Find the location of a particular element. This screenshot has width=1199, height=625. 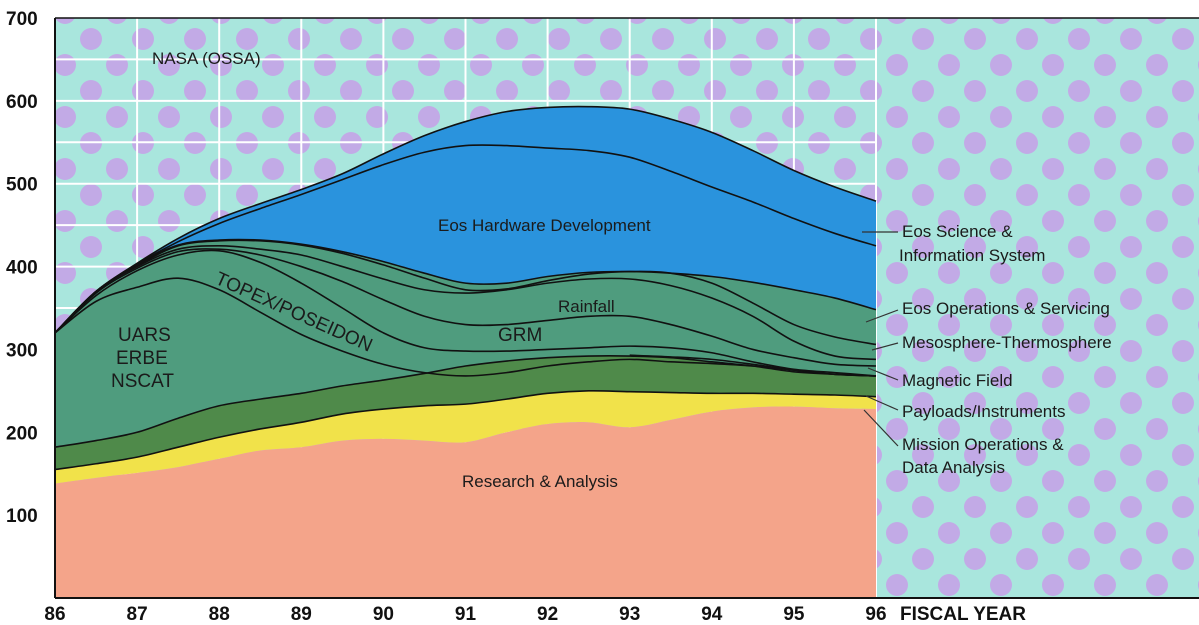

area-mission-operations is located at coordinates (465, 437).